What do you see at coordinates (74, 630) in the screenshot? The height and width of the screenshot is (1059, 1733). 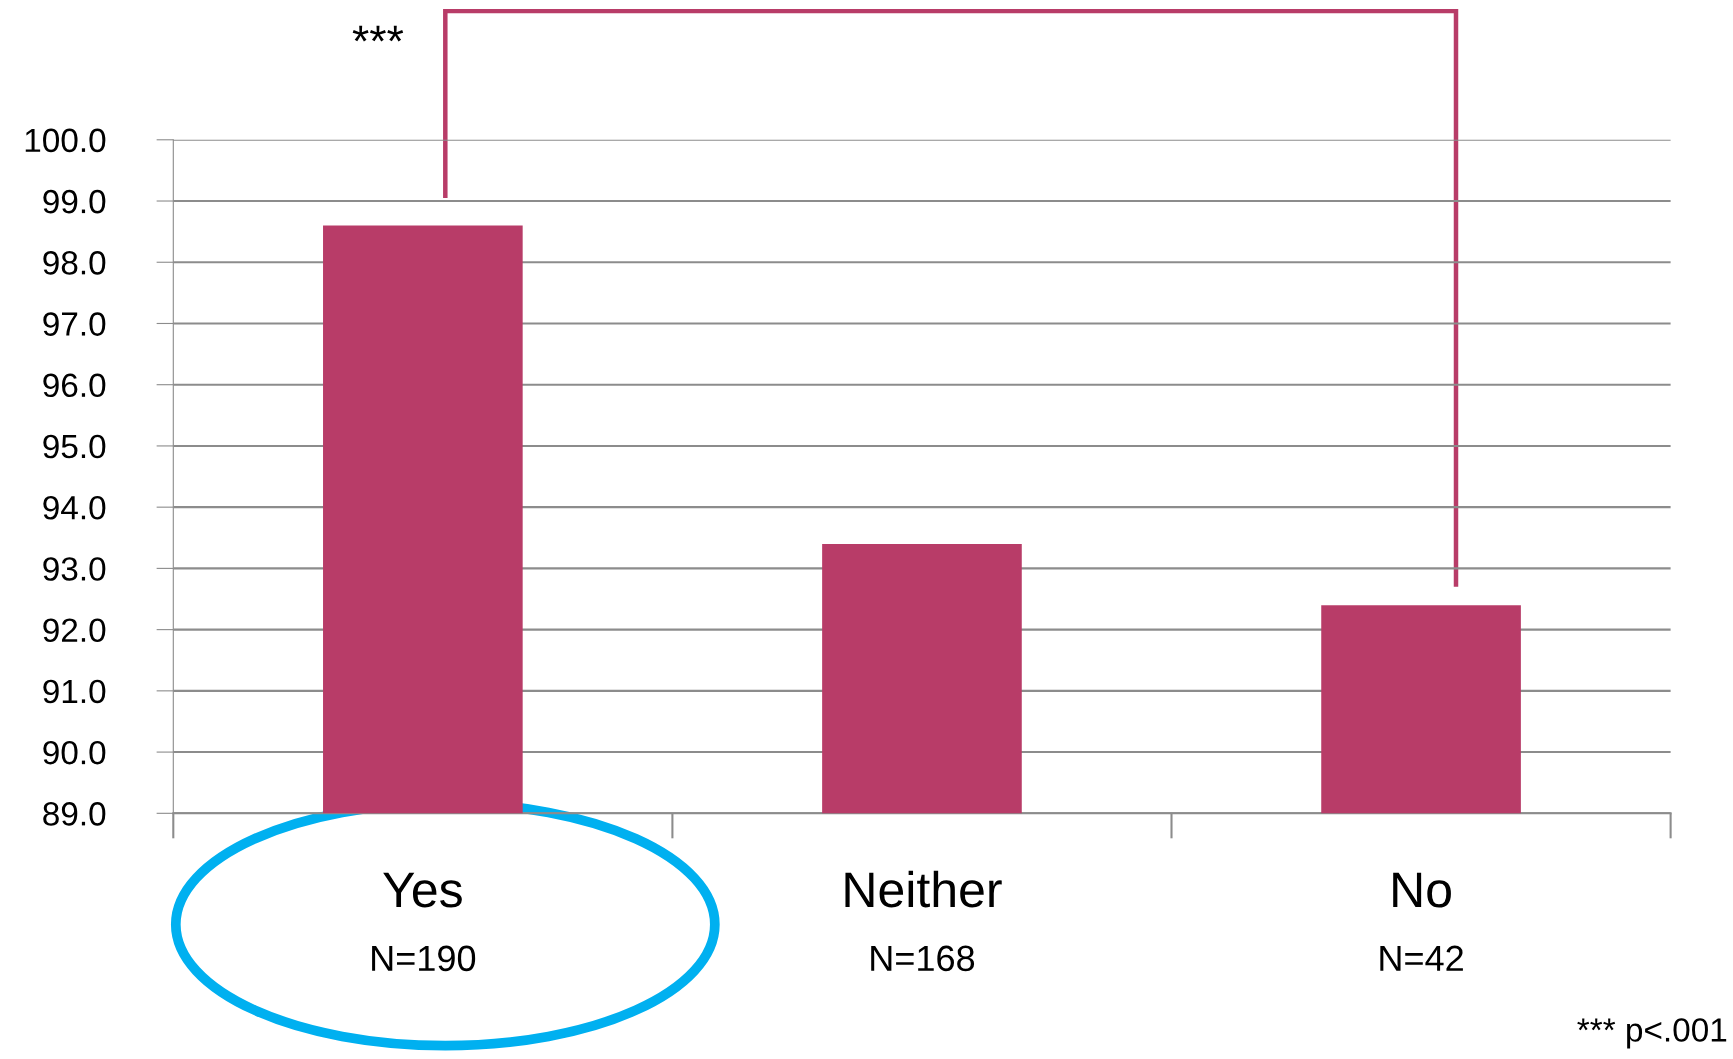 I see `y-tick-label: 92.0` at bounding box center [74, 630].